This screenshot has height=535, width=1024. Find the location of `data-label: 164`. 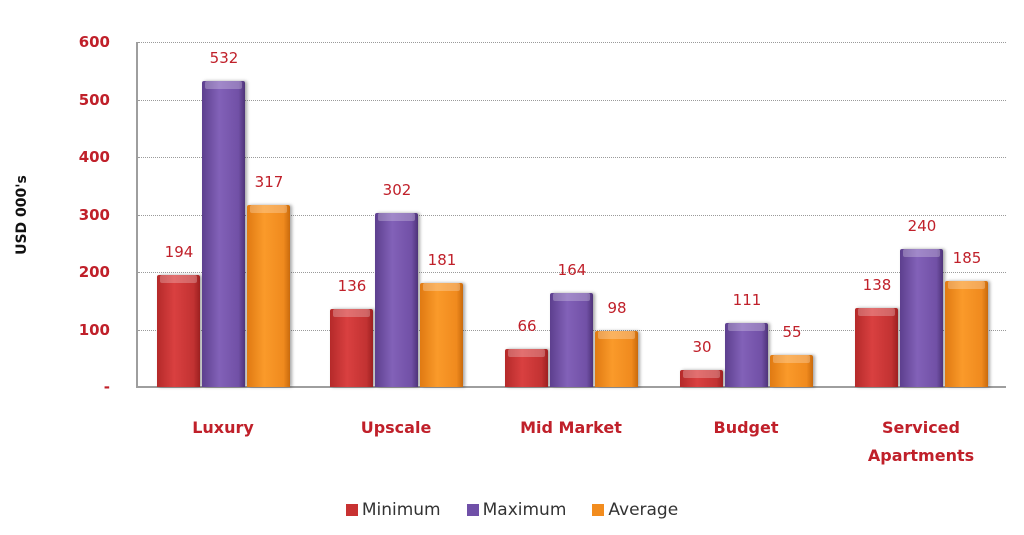

data-label: 164 is located at coordinates (572, 269).